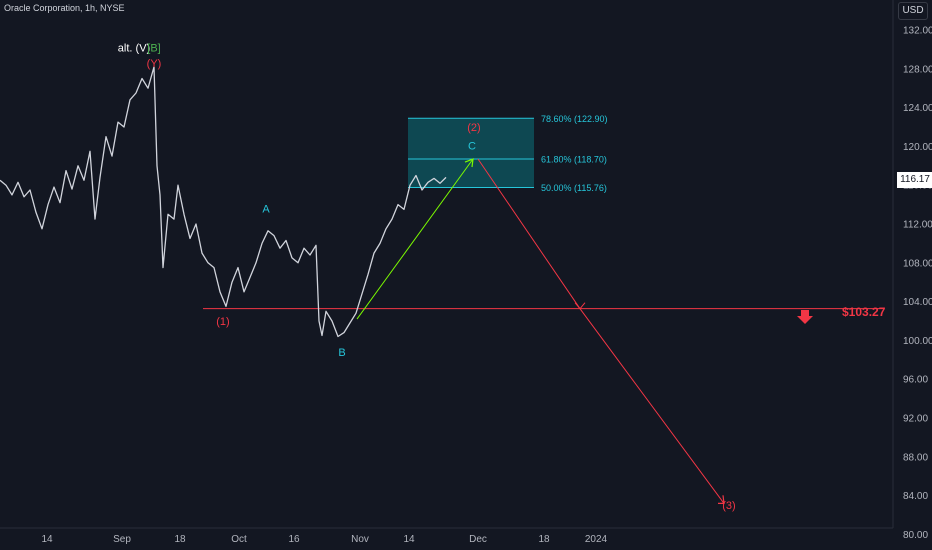 The width and height of the screenshot is (932, 550). I want to click on y-tick-label: 112.00, so click(917, 225).